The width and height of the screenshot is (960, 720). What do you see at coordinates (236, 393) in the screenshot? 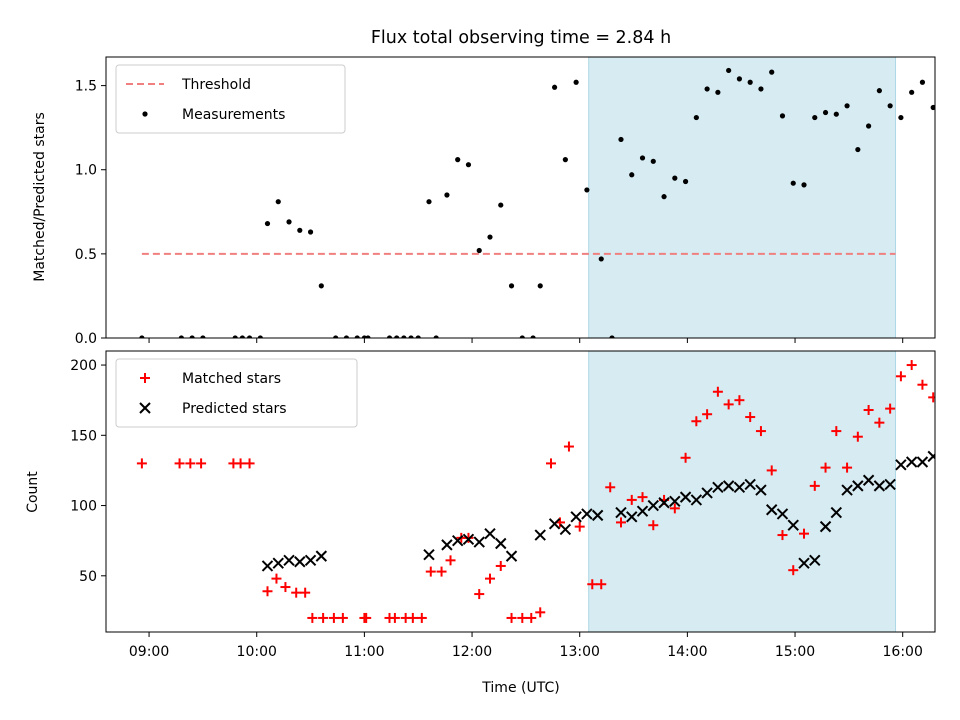
I see `legend: Matched stars Predicted stars` at bounding box center [236, 393].